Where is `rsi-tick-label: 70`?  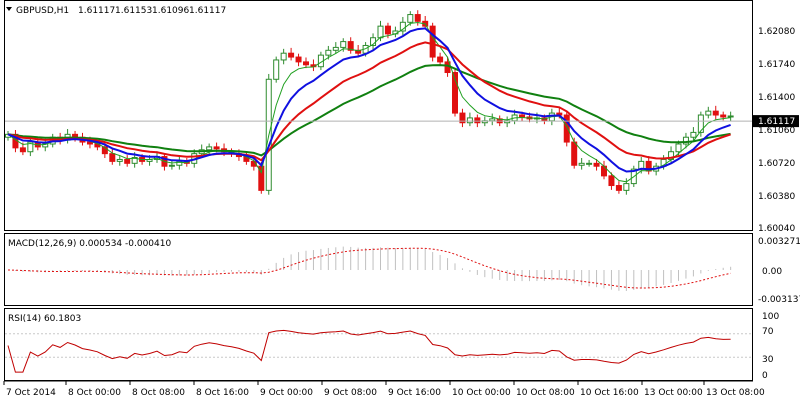 rsi-tick-label: 70 is located at coordinates (768, 332).